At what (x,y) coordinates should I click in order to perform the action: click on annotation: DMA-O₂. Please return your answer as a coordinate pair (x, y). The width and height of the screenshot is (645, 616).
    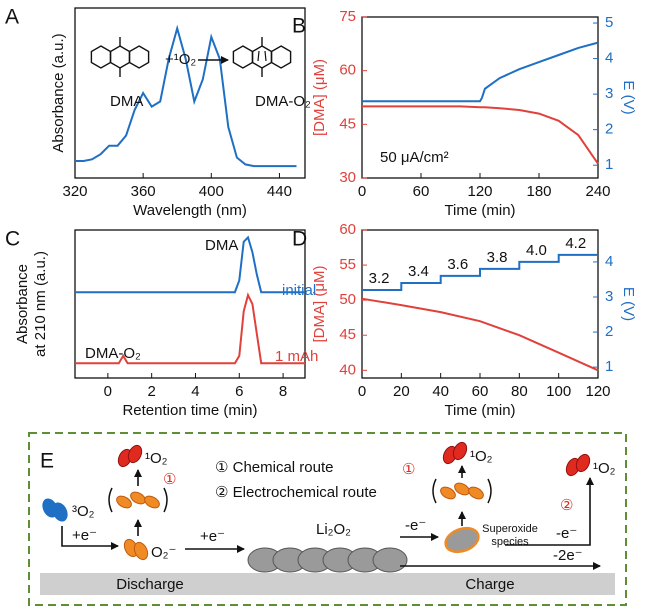
    Looking at the image, I should click on (113, 353).